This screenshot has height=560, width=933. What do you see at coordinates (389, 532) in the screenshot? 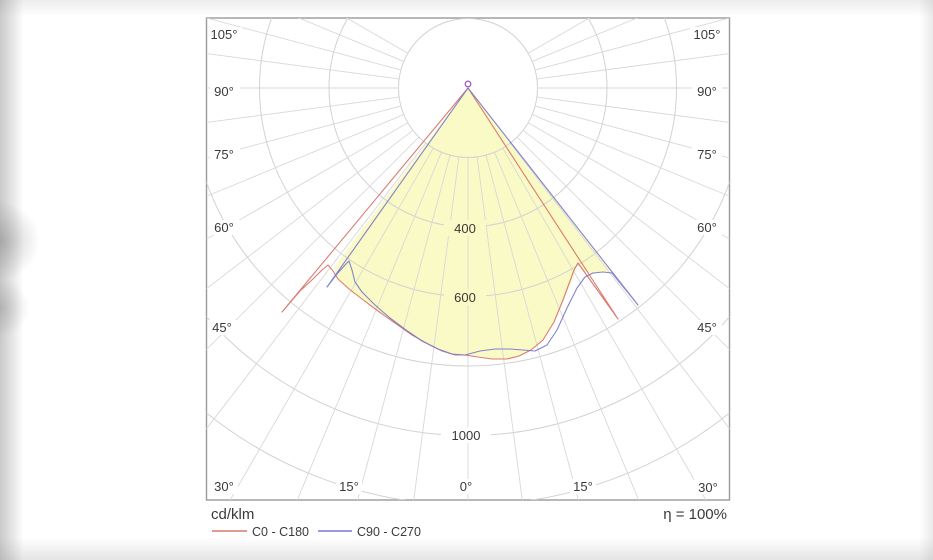
I see `legend-label-c90-c270: C90 - C270` at bounding box center [389, 532].